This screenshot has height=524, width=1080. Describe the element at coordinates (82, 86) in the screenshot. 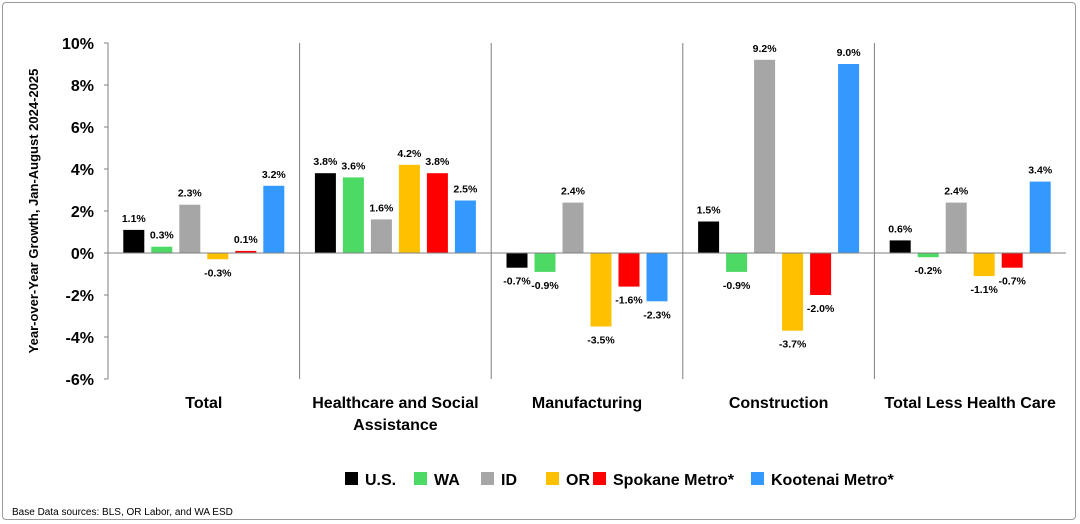

I see `y-tick-label: 8%` at that location.